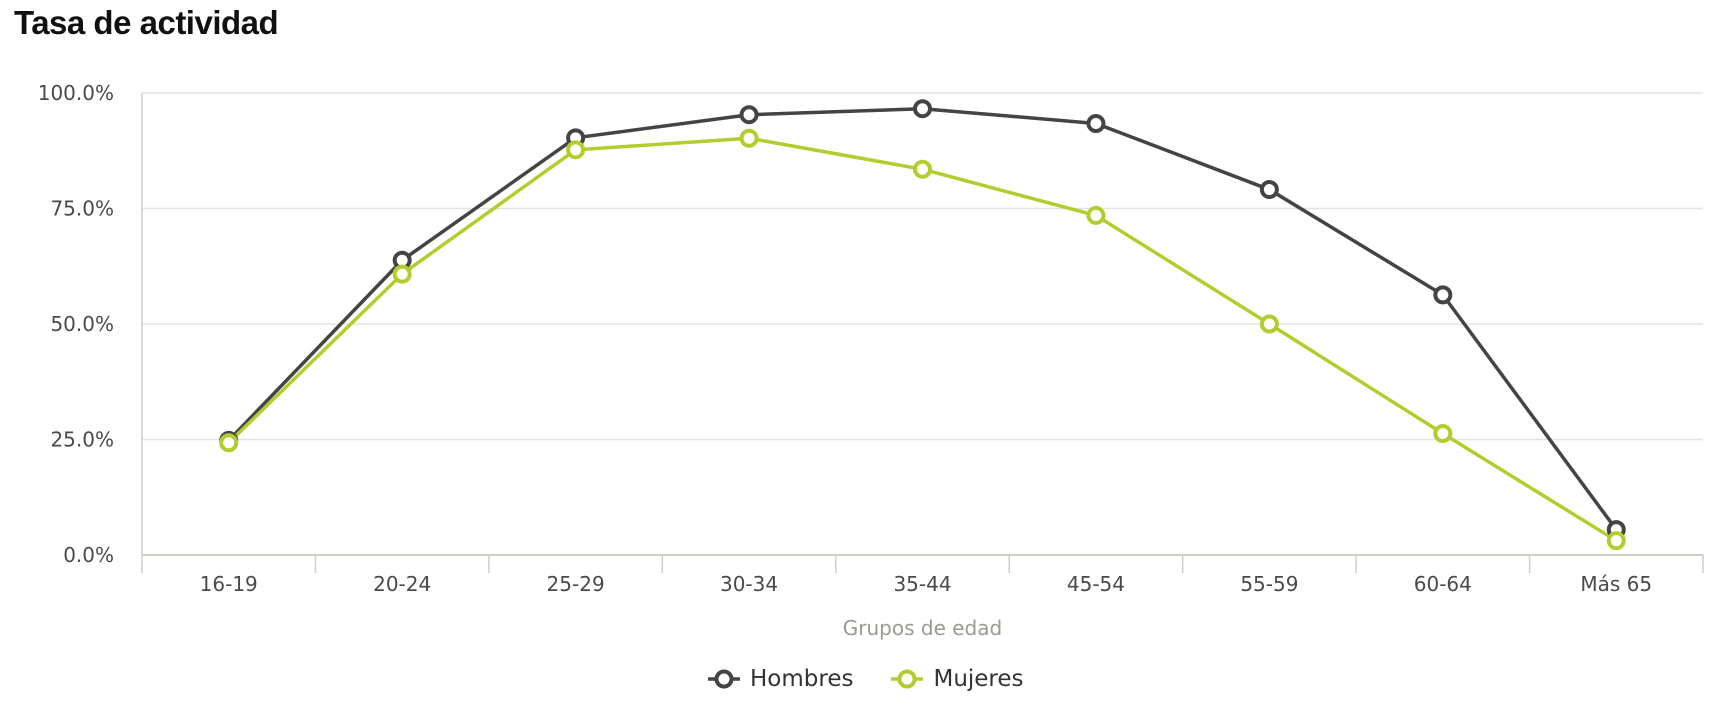  What do you see at coordinates (922, 628) in the screenshot?
I see `x-axis-title: Grupos de edad` at bounding box center [922, 628].